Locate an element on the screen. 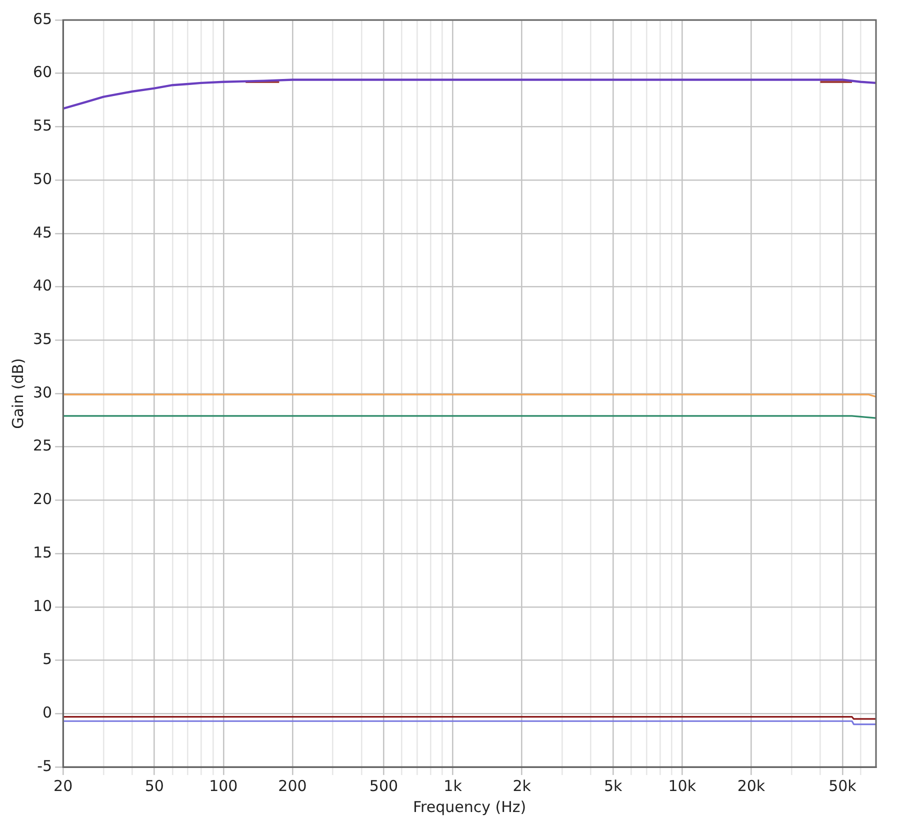 The width and height of the screenshot is (900, 817). y-tick-label: 10 is located at coordinates (42, 605).